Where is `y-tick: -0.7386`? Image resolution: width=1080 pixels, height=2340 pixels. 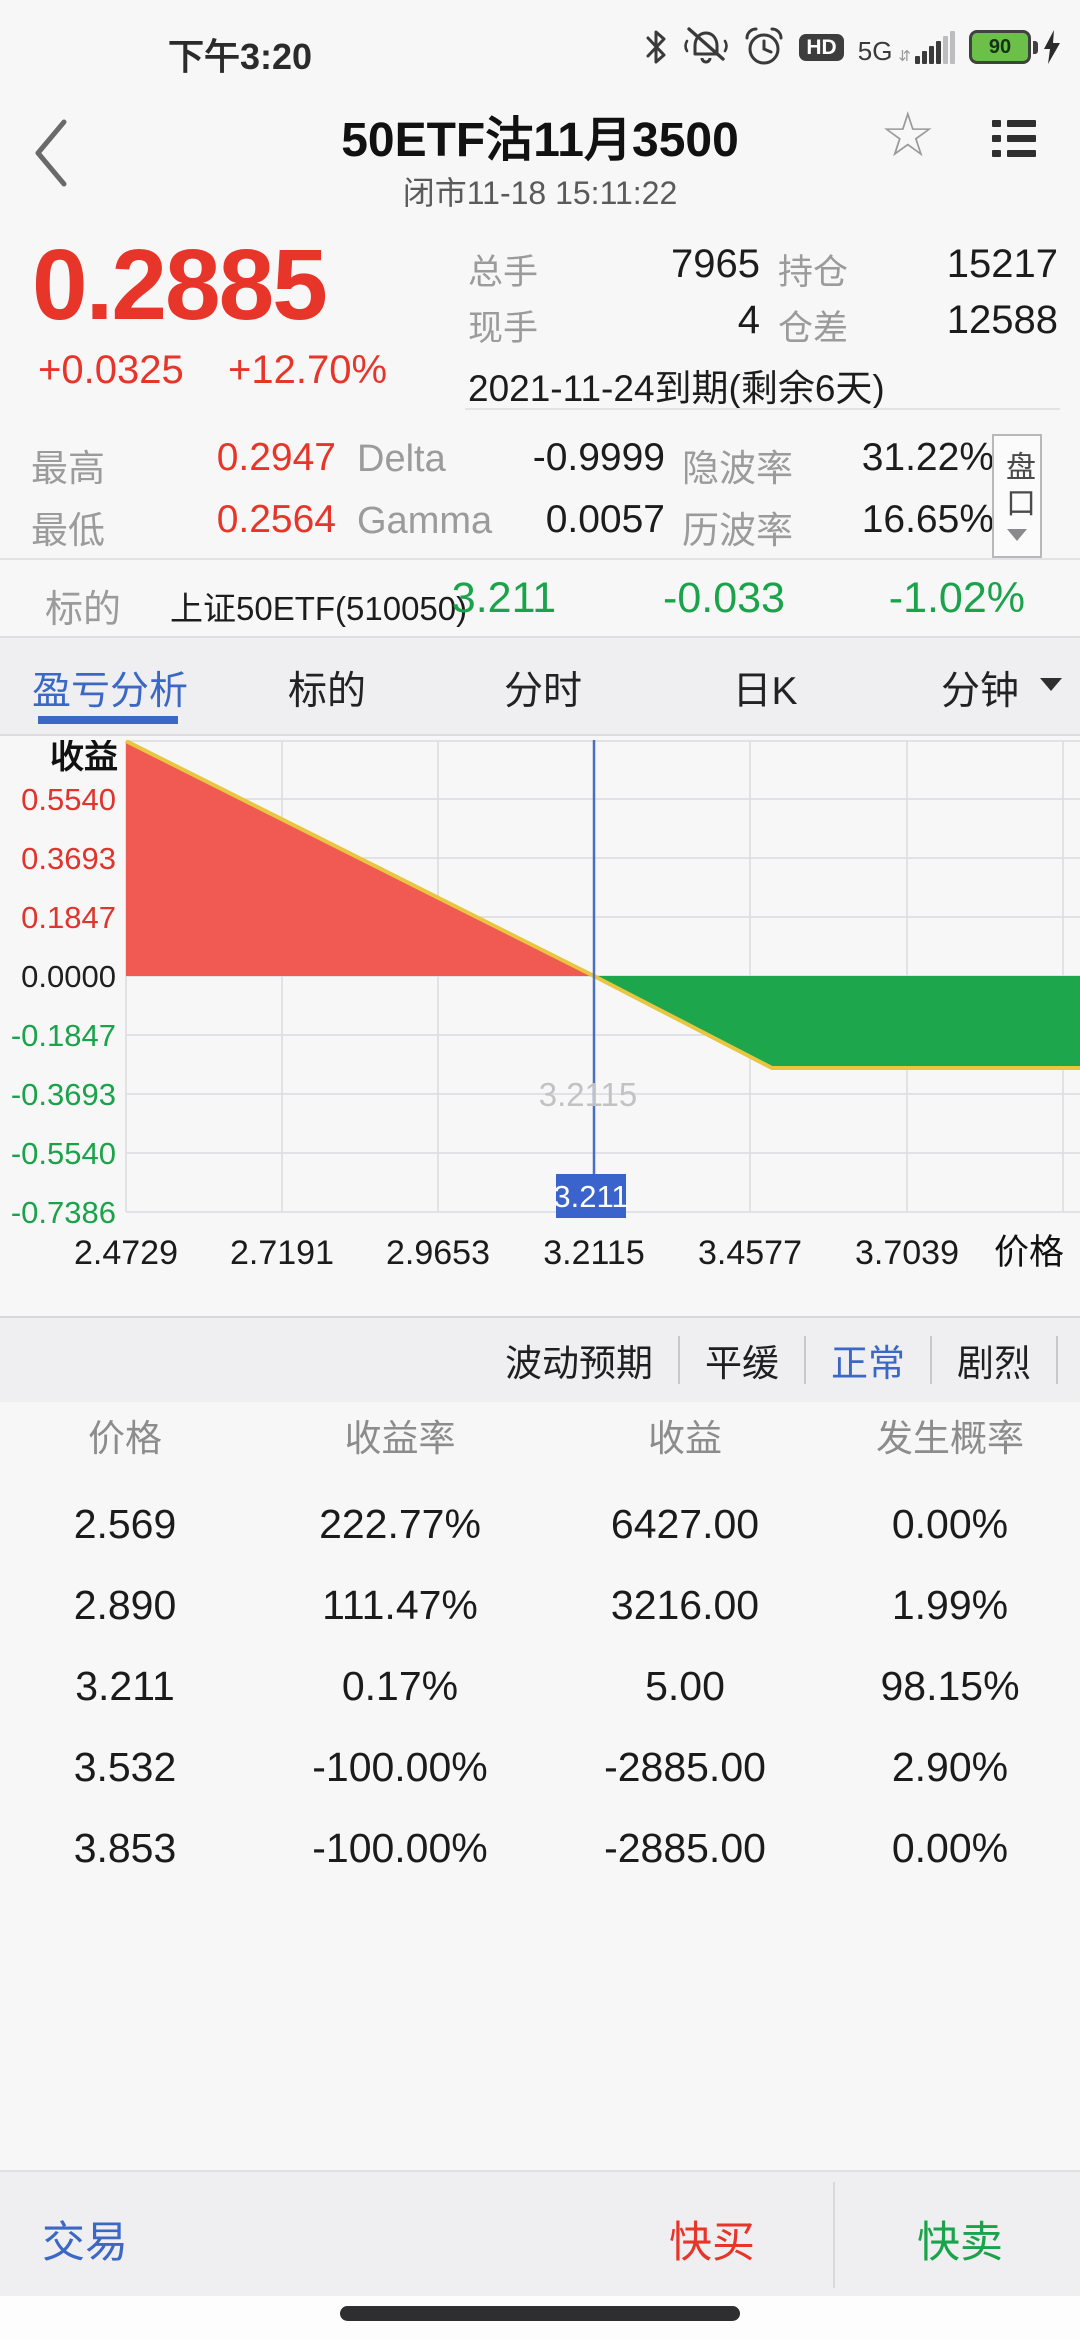
y-tick: -0.7386 is located at coordinates (63, 1212).